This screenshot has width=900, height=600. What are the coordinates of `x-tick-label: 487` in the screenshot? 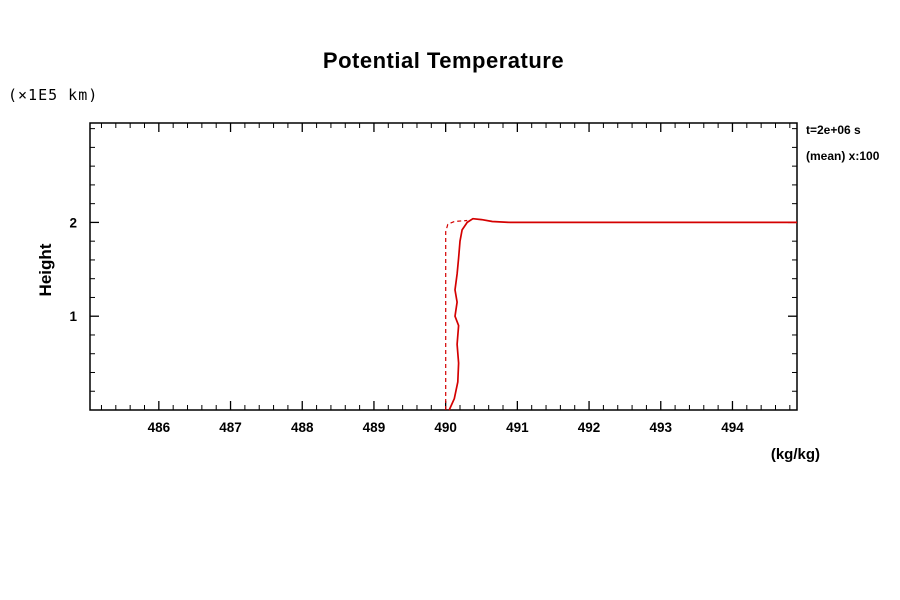 It's located at (230, 427).